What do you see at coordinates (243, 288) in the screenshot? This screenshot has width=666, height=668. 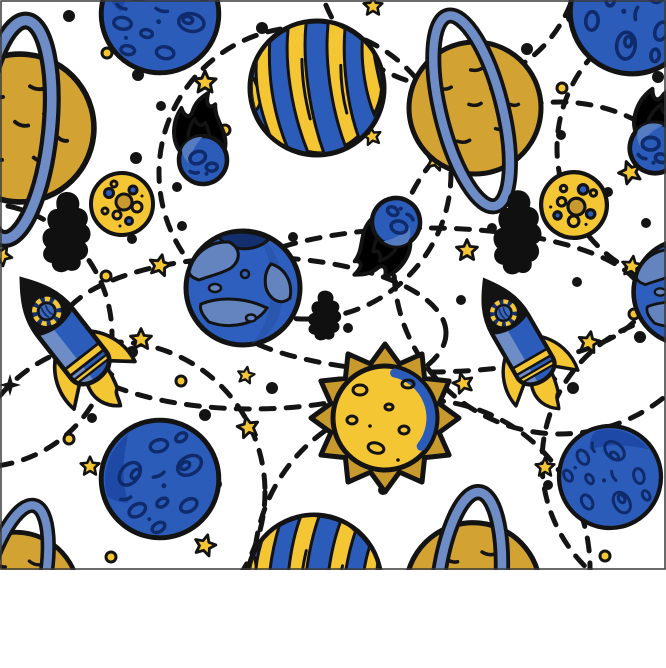 I see `earth-icon` at bounding box center [243, 288].